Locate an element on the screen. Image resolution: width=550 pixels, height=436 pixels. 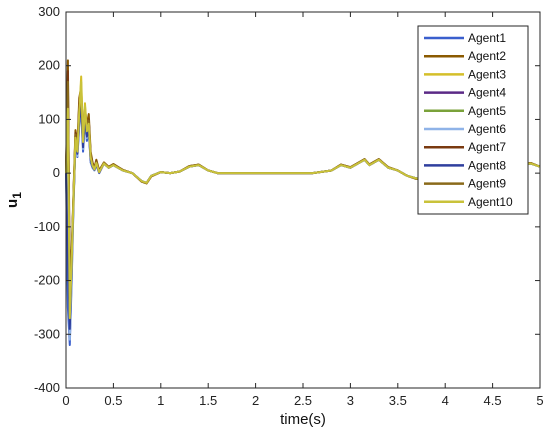
x-tick-label: 0 is located at coordinates (65, 400).